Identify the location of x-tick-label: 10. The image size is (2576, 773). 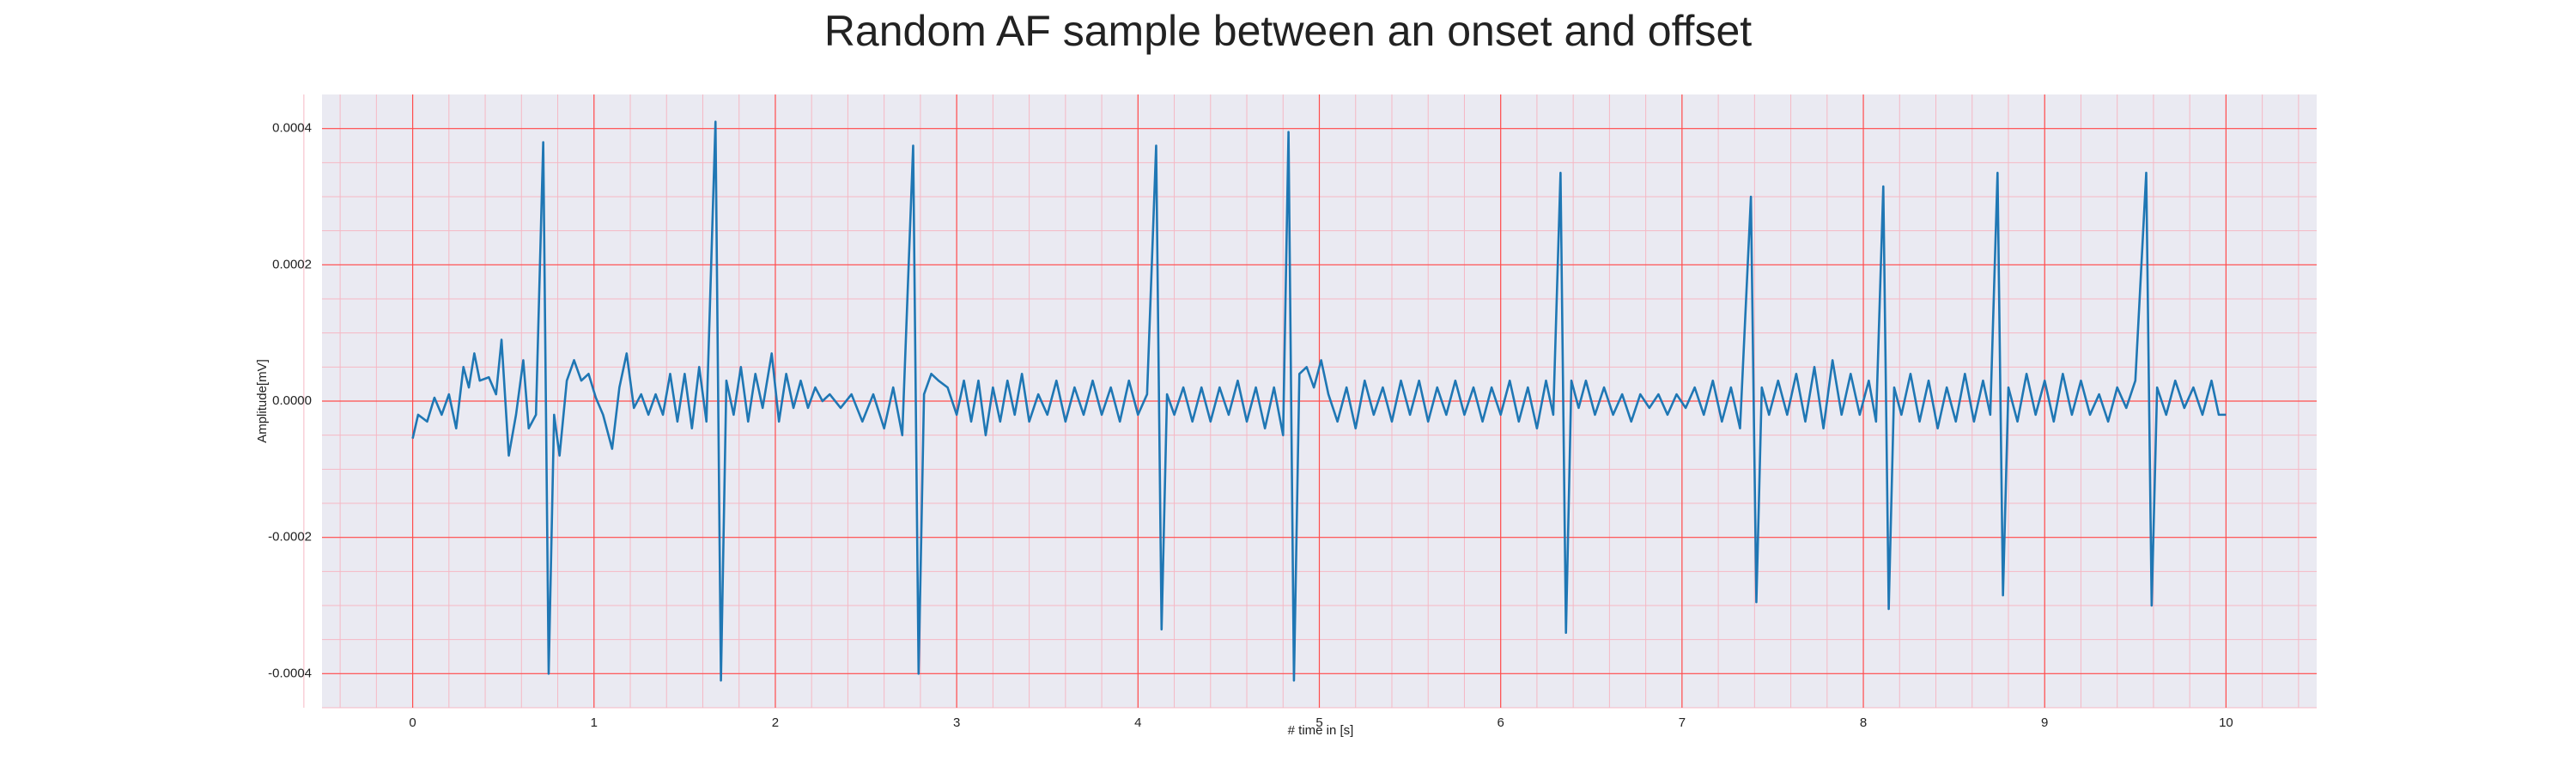
(2226, 722).